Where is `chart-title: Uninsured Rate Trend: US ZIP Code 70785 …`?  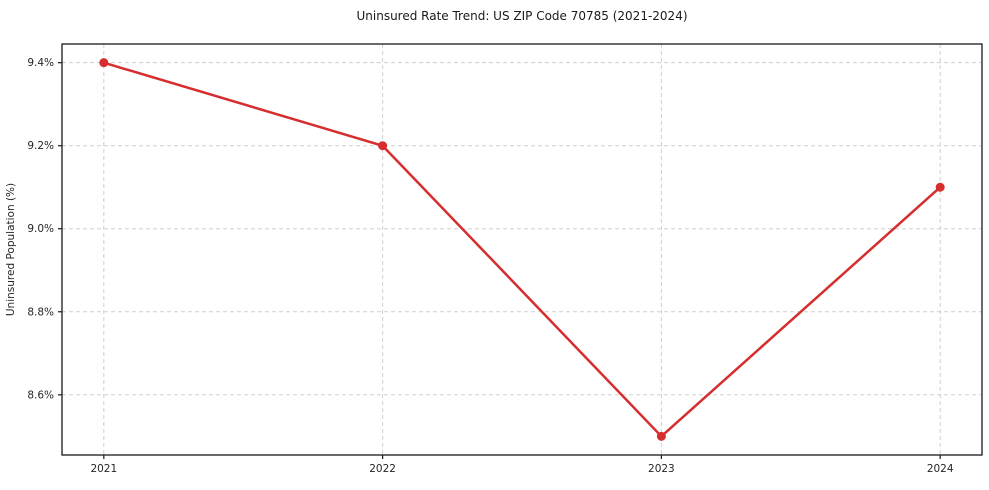 chart-title: Uninsured Rate Trend: US ZIP Code 70785 … is located at coordinates (521, 16).